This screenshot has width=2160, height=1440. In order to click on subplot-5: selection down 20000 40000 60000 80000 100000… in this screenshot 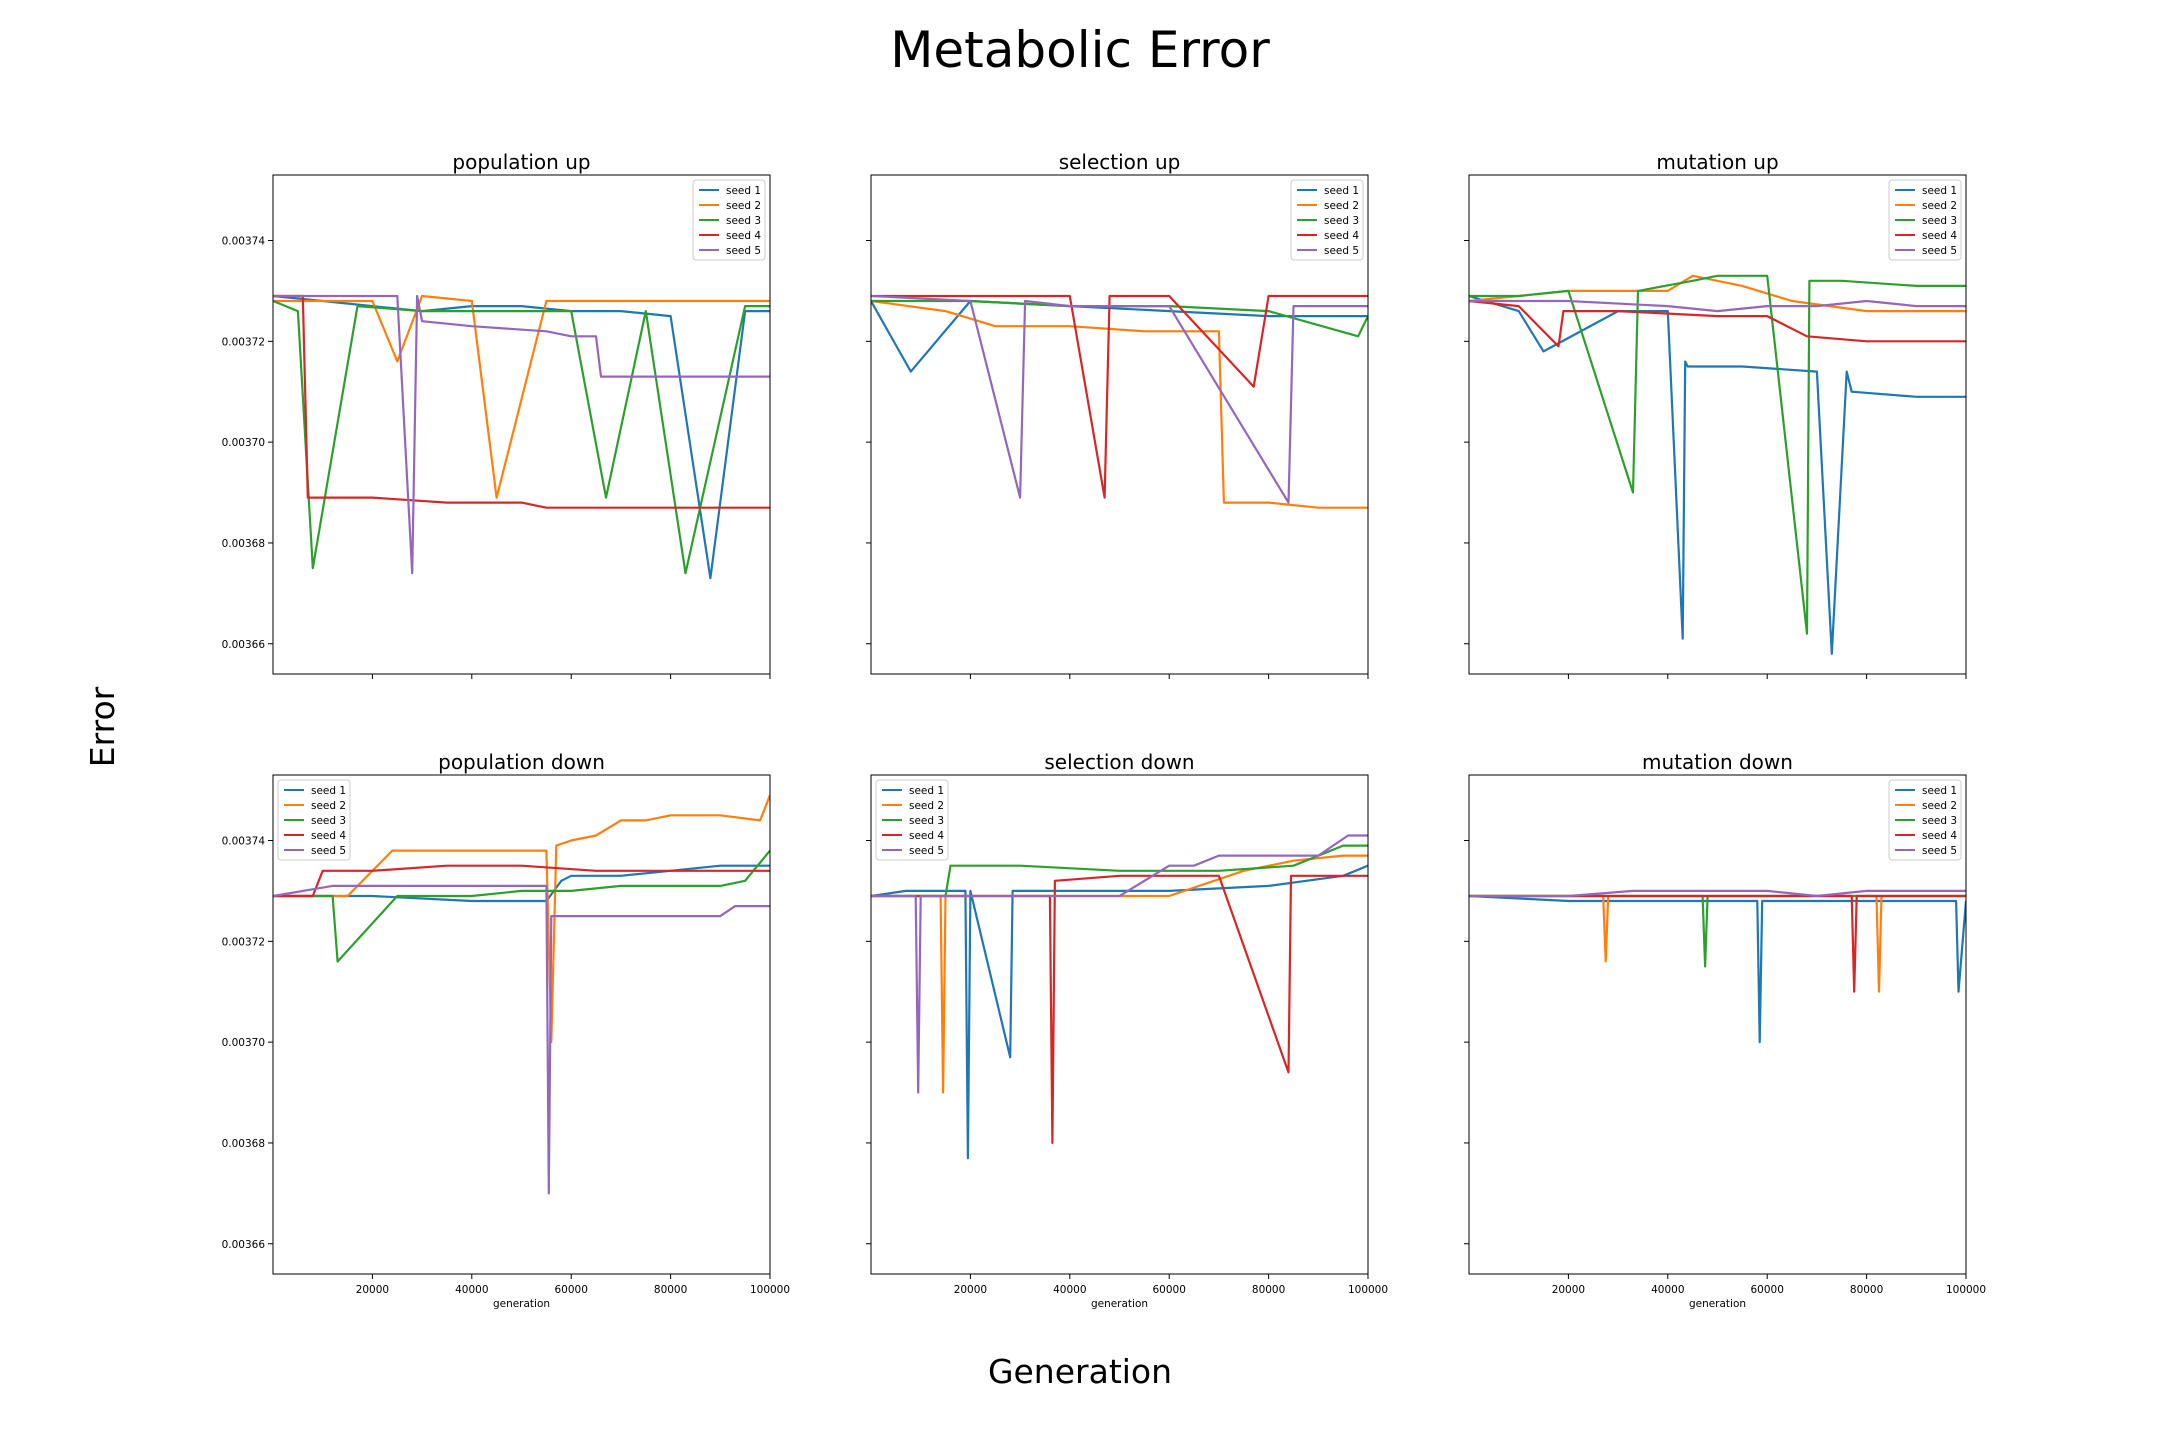, I will do `click(1127, 1030)`.